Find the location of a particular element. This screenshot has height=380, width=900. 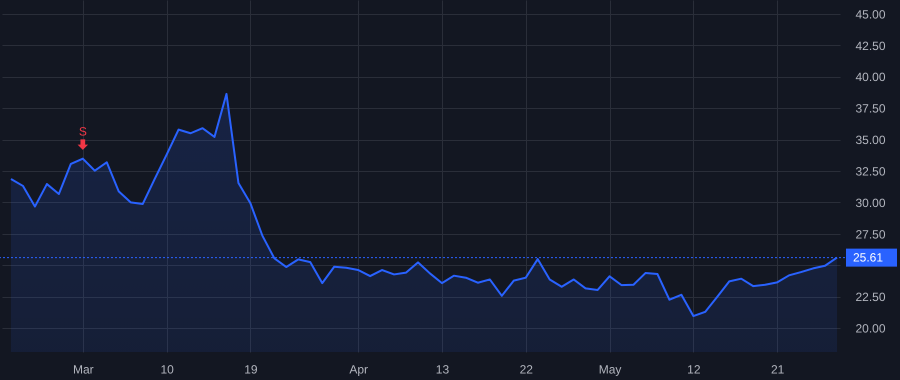

y-tick-label: 27.50 is located at coordinates (871, 234).